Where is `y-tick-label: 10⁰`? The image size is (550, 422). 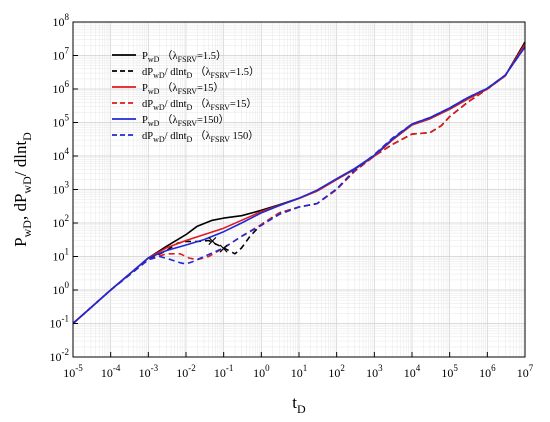 y-tick-label: 10⁰ is located at coordinates (61, 288).